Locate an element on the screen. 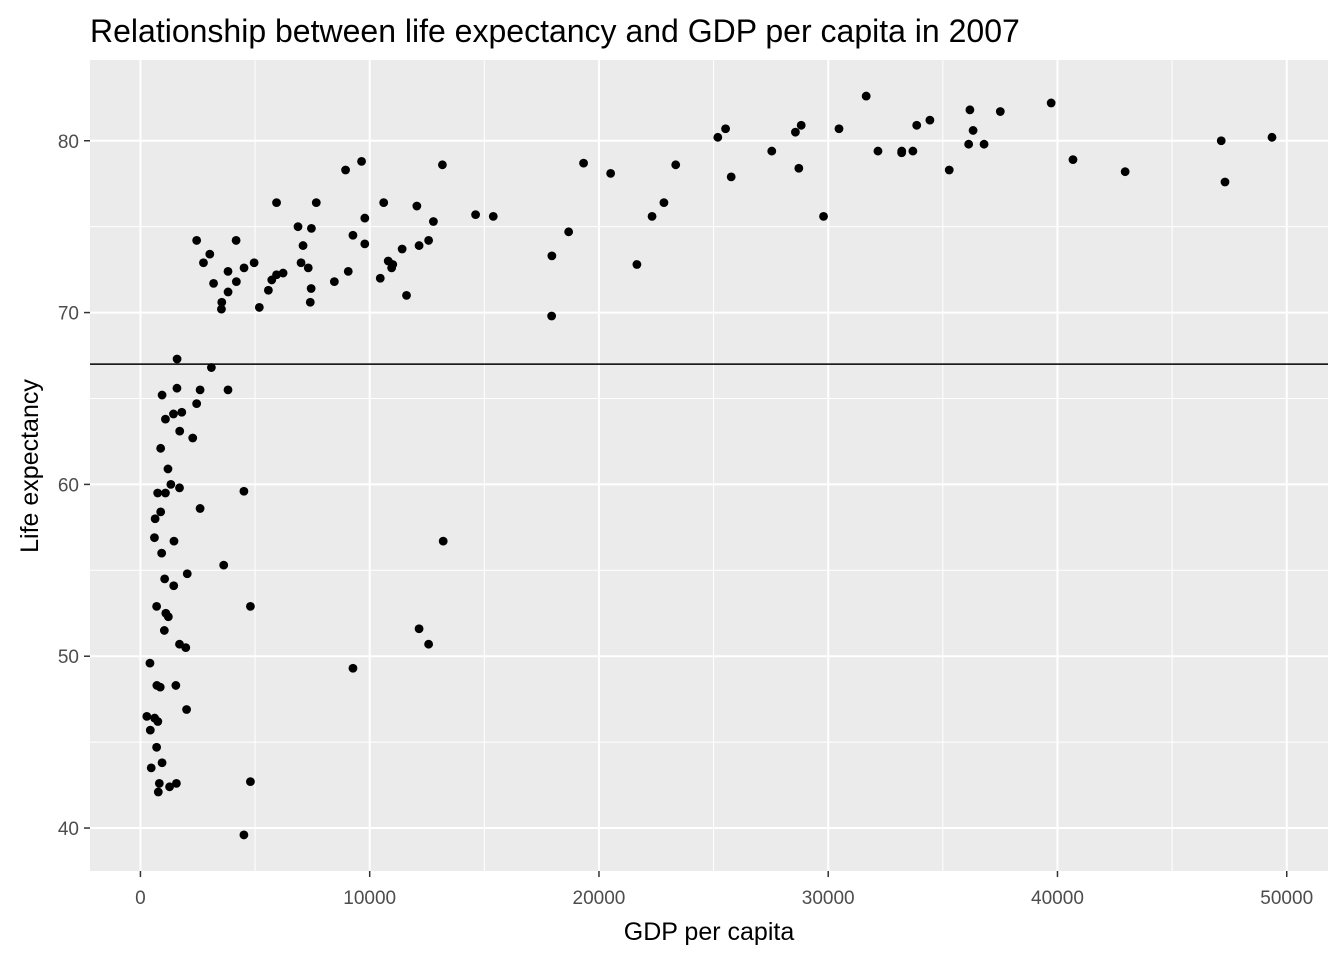 This screenshot has height=960, width=1344. y-tick-label: 40 is located at coordinates (68, 829).